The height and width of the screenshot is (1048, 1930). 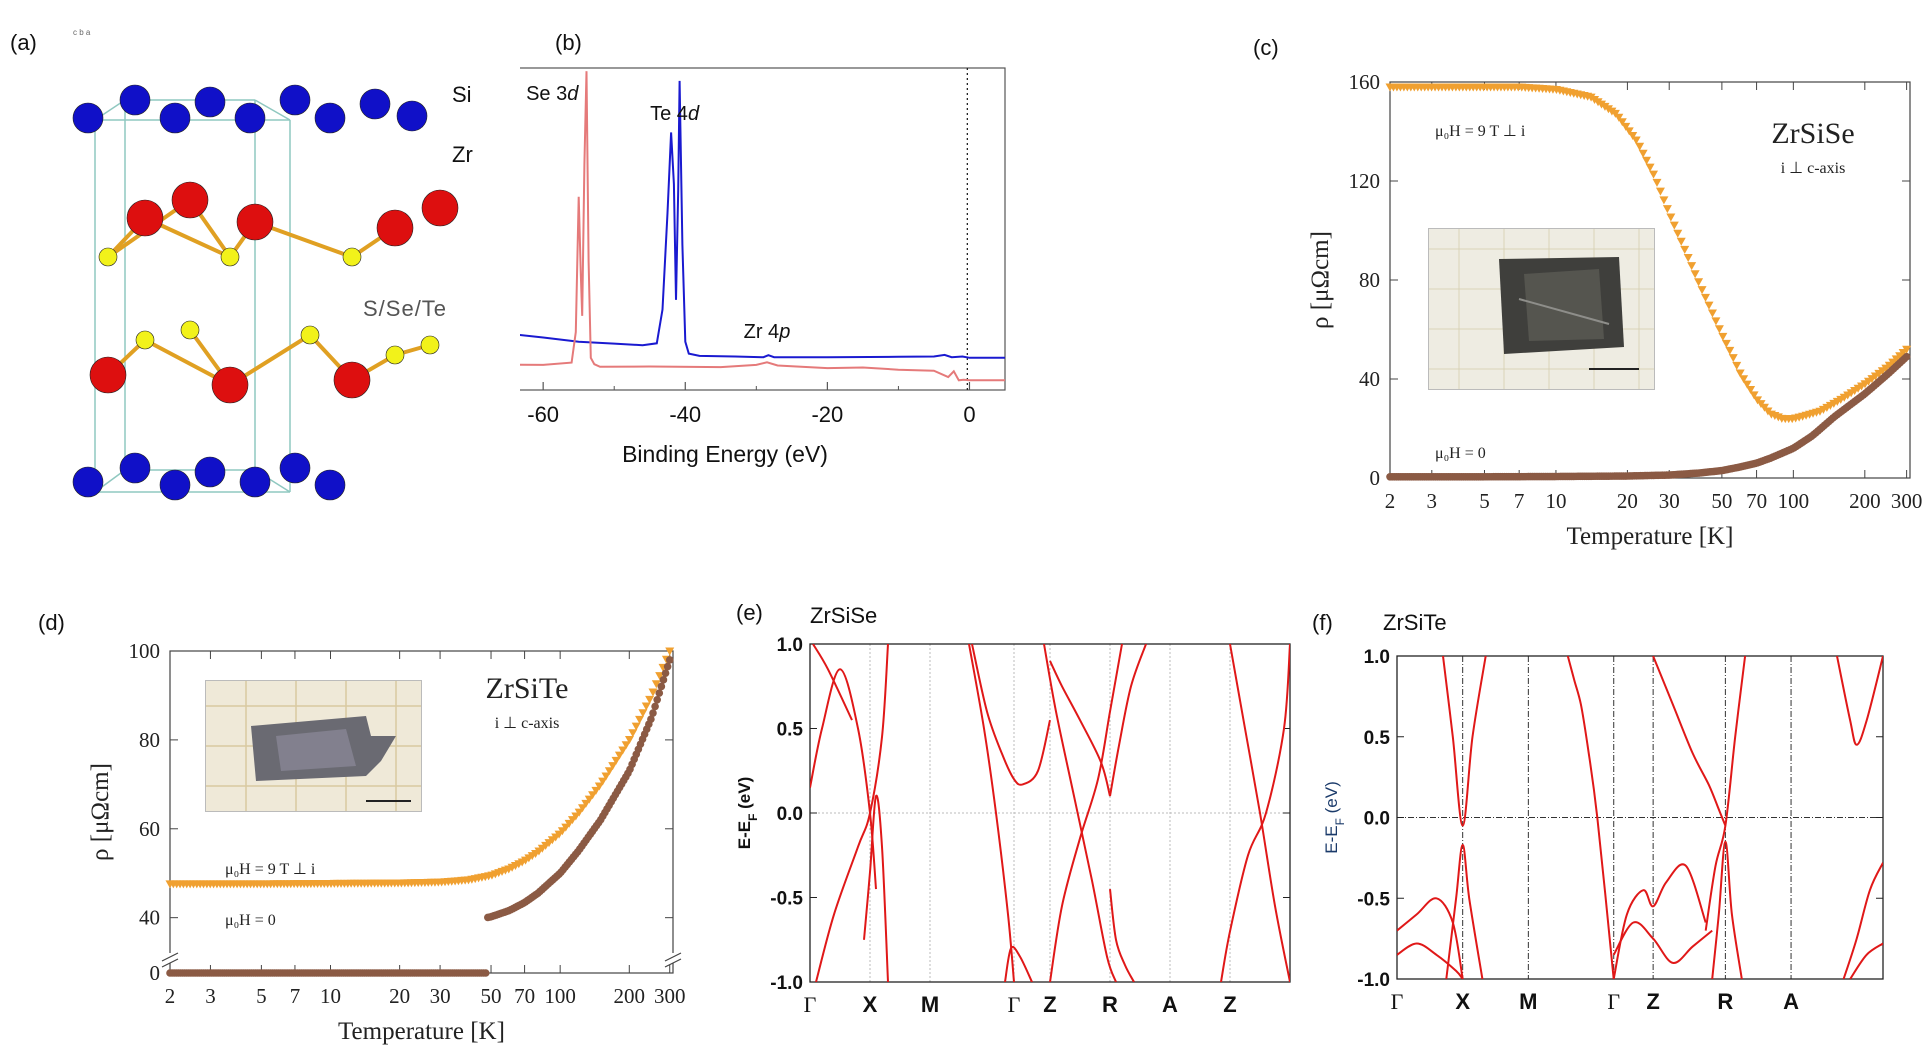 What do you see at coordinates (1266, 47) in the screenshot?
I see `panel-c-label: (c)` at bounding box center [1266, 47].